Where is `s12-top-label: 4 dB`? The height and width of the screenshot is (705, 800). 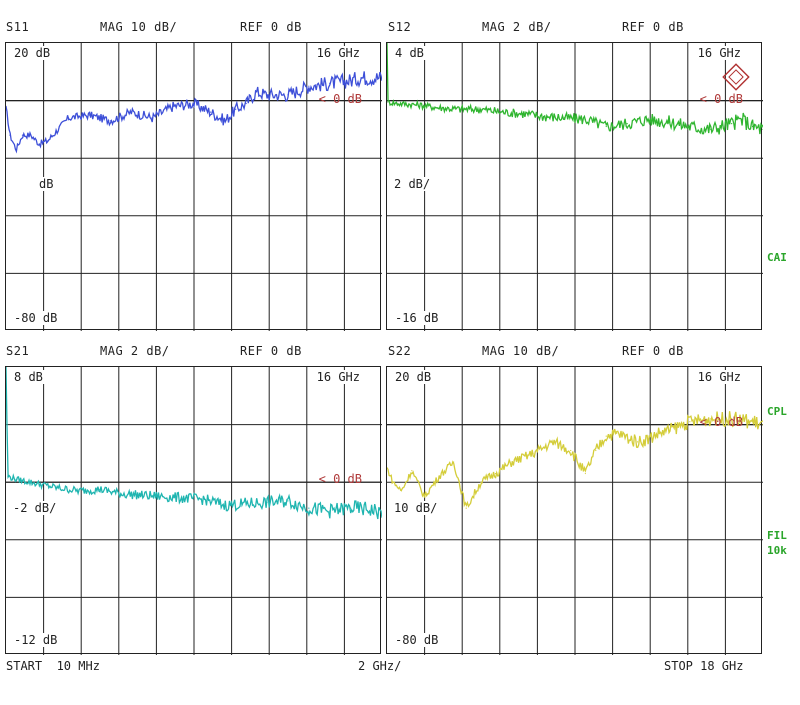
s12-top-label: 4 dB is located at coordinates (409, 53).